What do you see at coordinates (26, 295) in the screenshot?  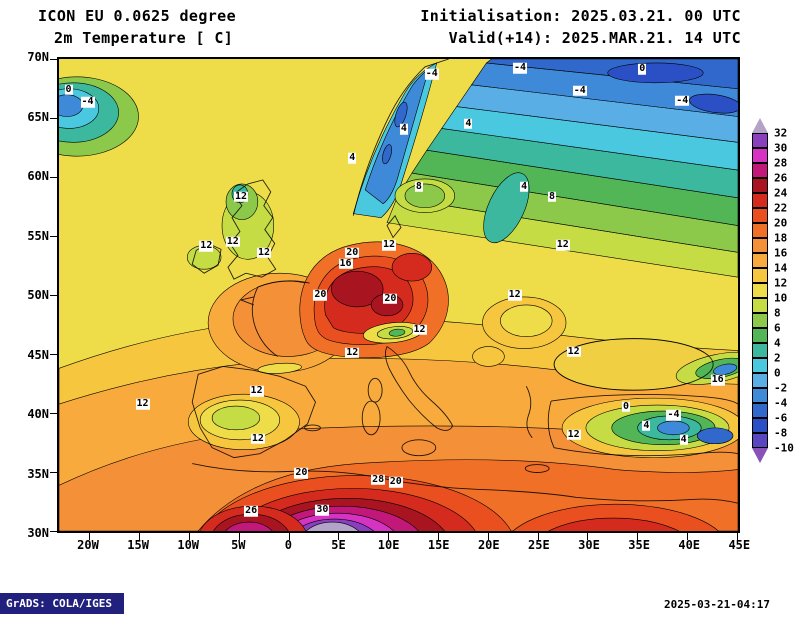 I see `lat-axis: 70N 65N 60N 55N 50N 45N 40N 35N 30N` at bounding box center [26, 295].